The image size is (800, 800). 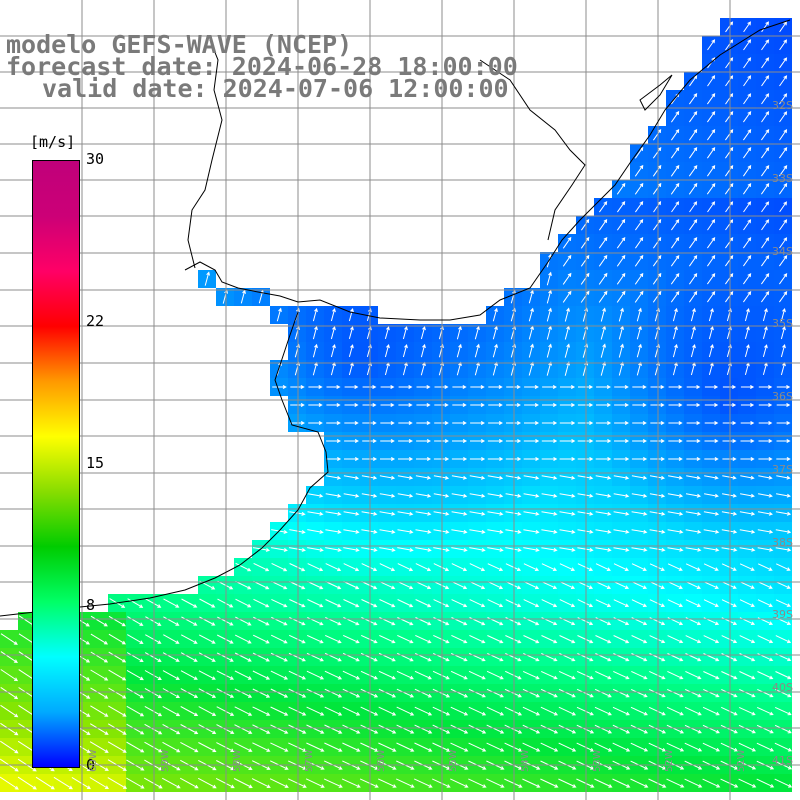 What do you see at coordinates (262, 66) in the screenshot?
I see `forecast-date: forecast date: 2024-06-28 18:00:00` at bounding box center [262, 66].